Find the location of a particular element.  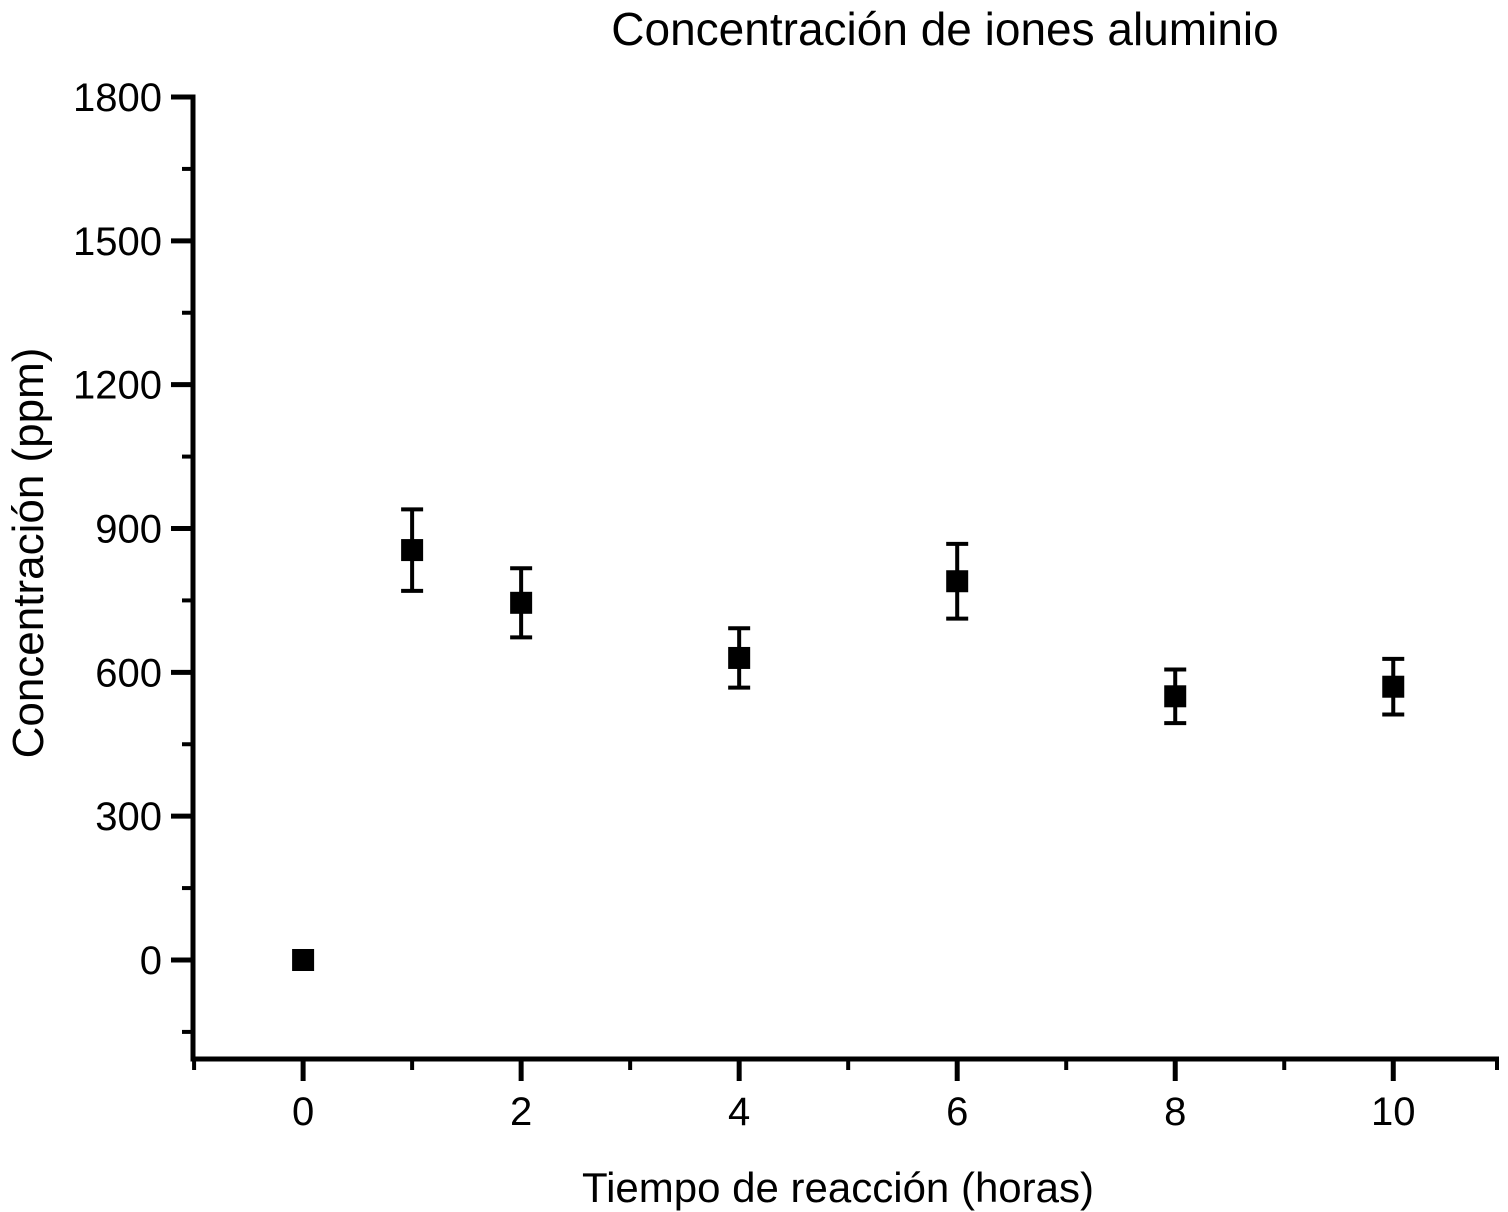

x-tick-label: 8 is located at coordinates (1175, 1112).